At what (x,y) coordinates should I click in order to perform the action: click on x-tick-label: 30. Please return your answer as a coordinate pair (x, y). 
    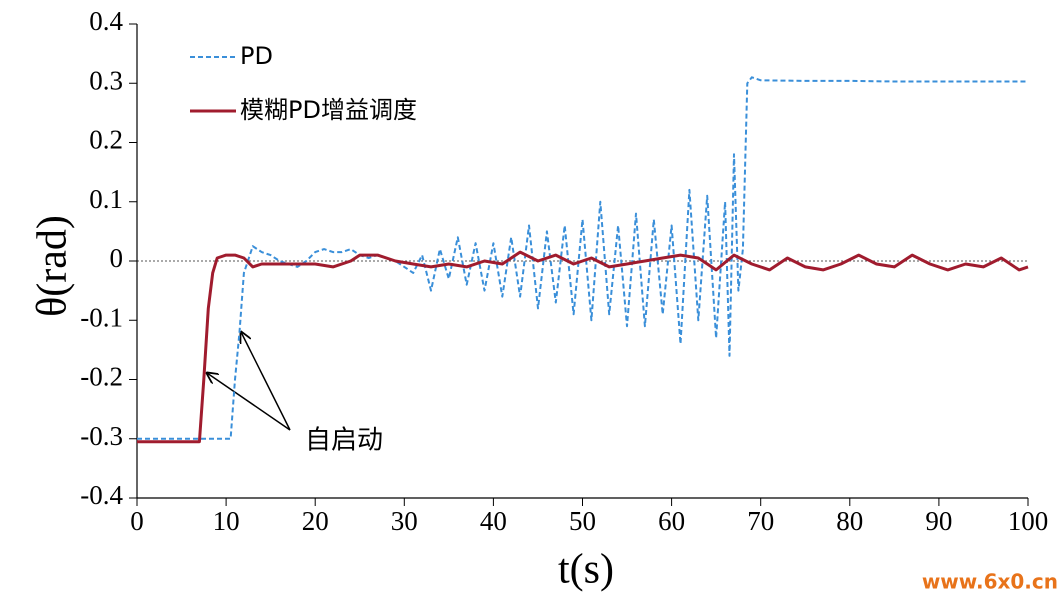
    Looking at the image, I should click on (404, 521).